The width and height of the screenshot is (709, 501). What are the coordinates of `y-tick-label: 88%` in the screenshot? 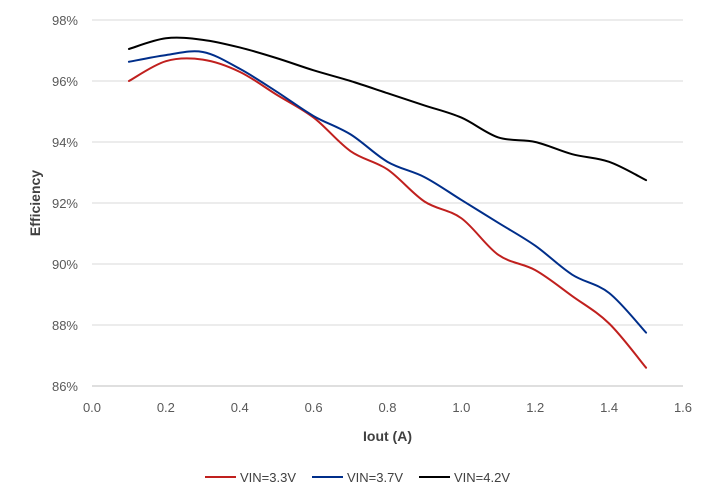 It's located at (65, 325).